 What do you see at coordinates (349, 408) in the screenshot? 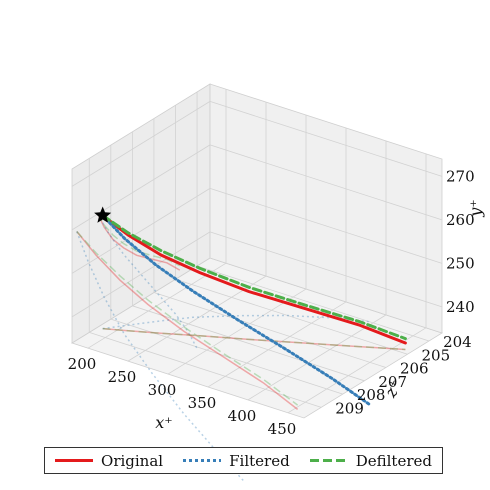
I see `z-tick-label: 209` at bounding box center [349, 408].